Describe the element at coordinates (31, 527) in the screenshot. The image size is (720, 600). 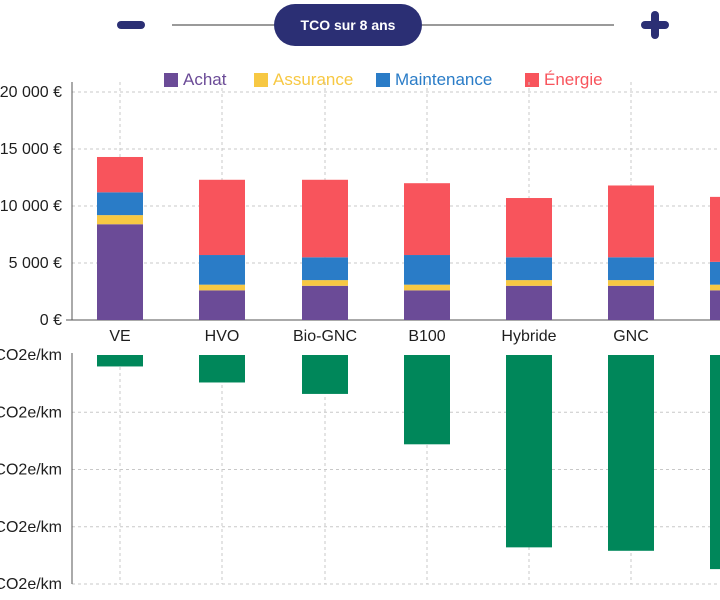
I see `y-tick-label: 150 gCO2e/km` at that location.